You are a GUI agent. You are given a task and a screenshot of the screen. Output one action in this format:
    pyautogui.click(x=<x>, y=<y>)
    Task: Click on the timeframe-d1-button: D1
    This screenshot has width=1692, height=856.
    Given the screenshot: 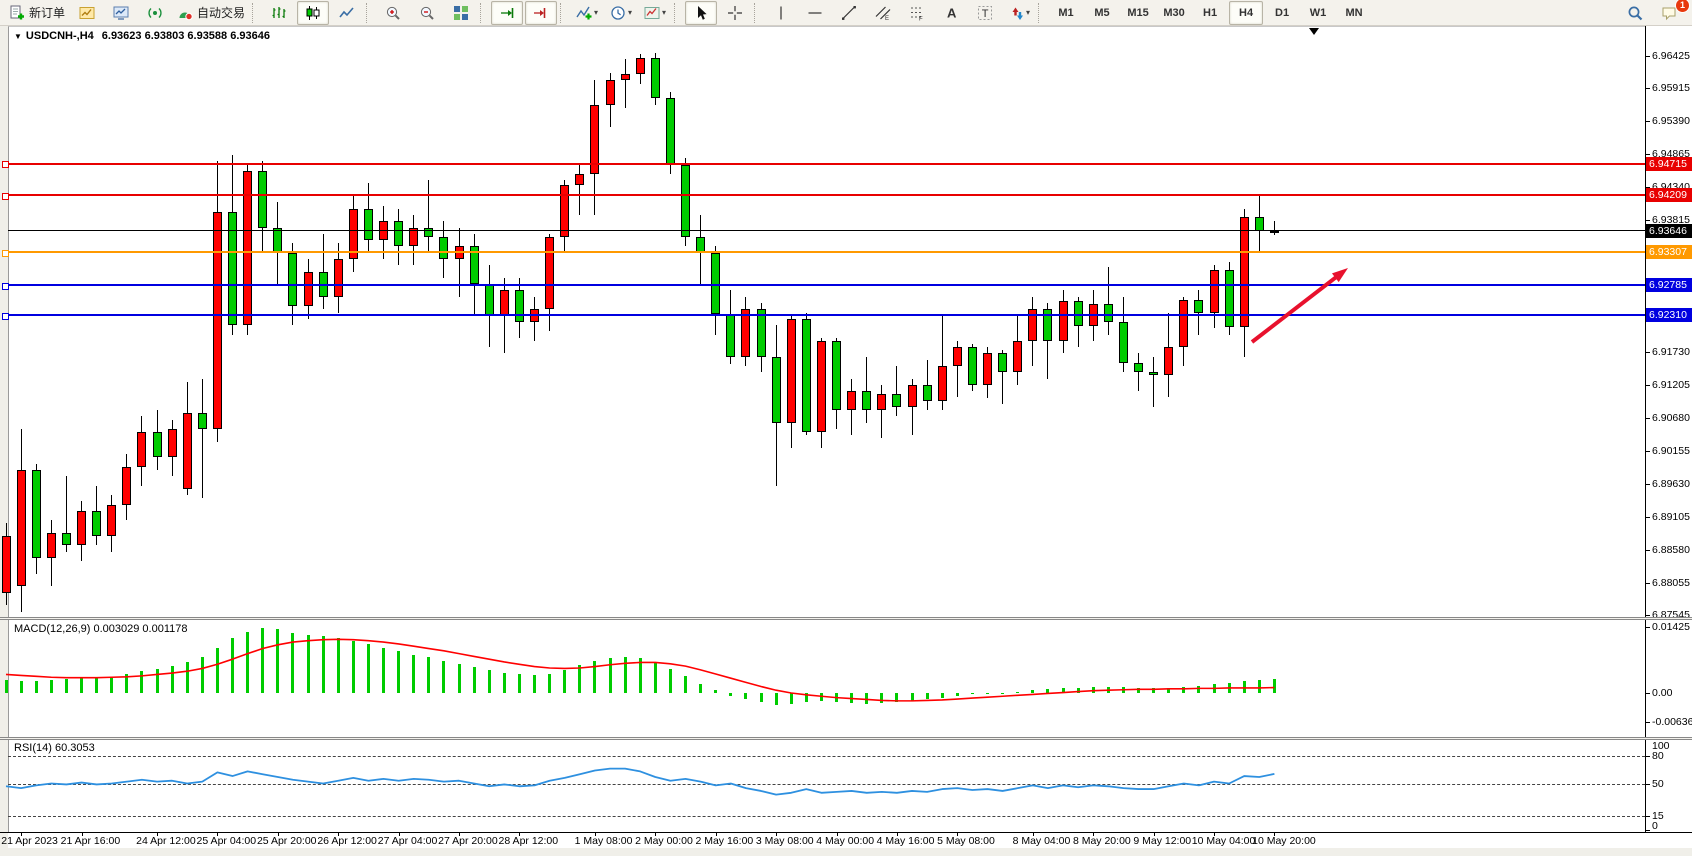 What is the action you would take?
    pyautogui.click(x=1282, y=12)
    